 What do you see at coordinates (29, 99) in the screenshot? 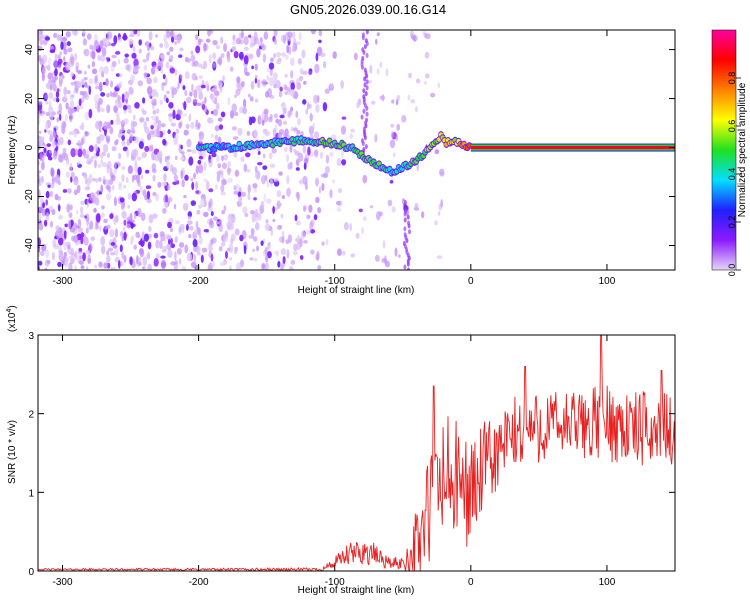
I see `y-tick-label: 20` at bounding box center [29, 99].